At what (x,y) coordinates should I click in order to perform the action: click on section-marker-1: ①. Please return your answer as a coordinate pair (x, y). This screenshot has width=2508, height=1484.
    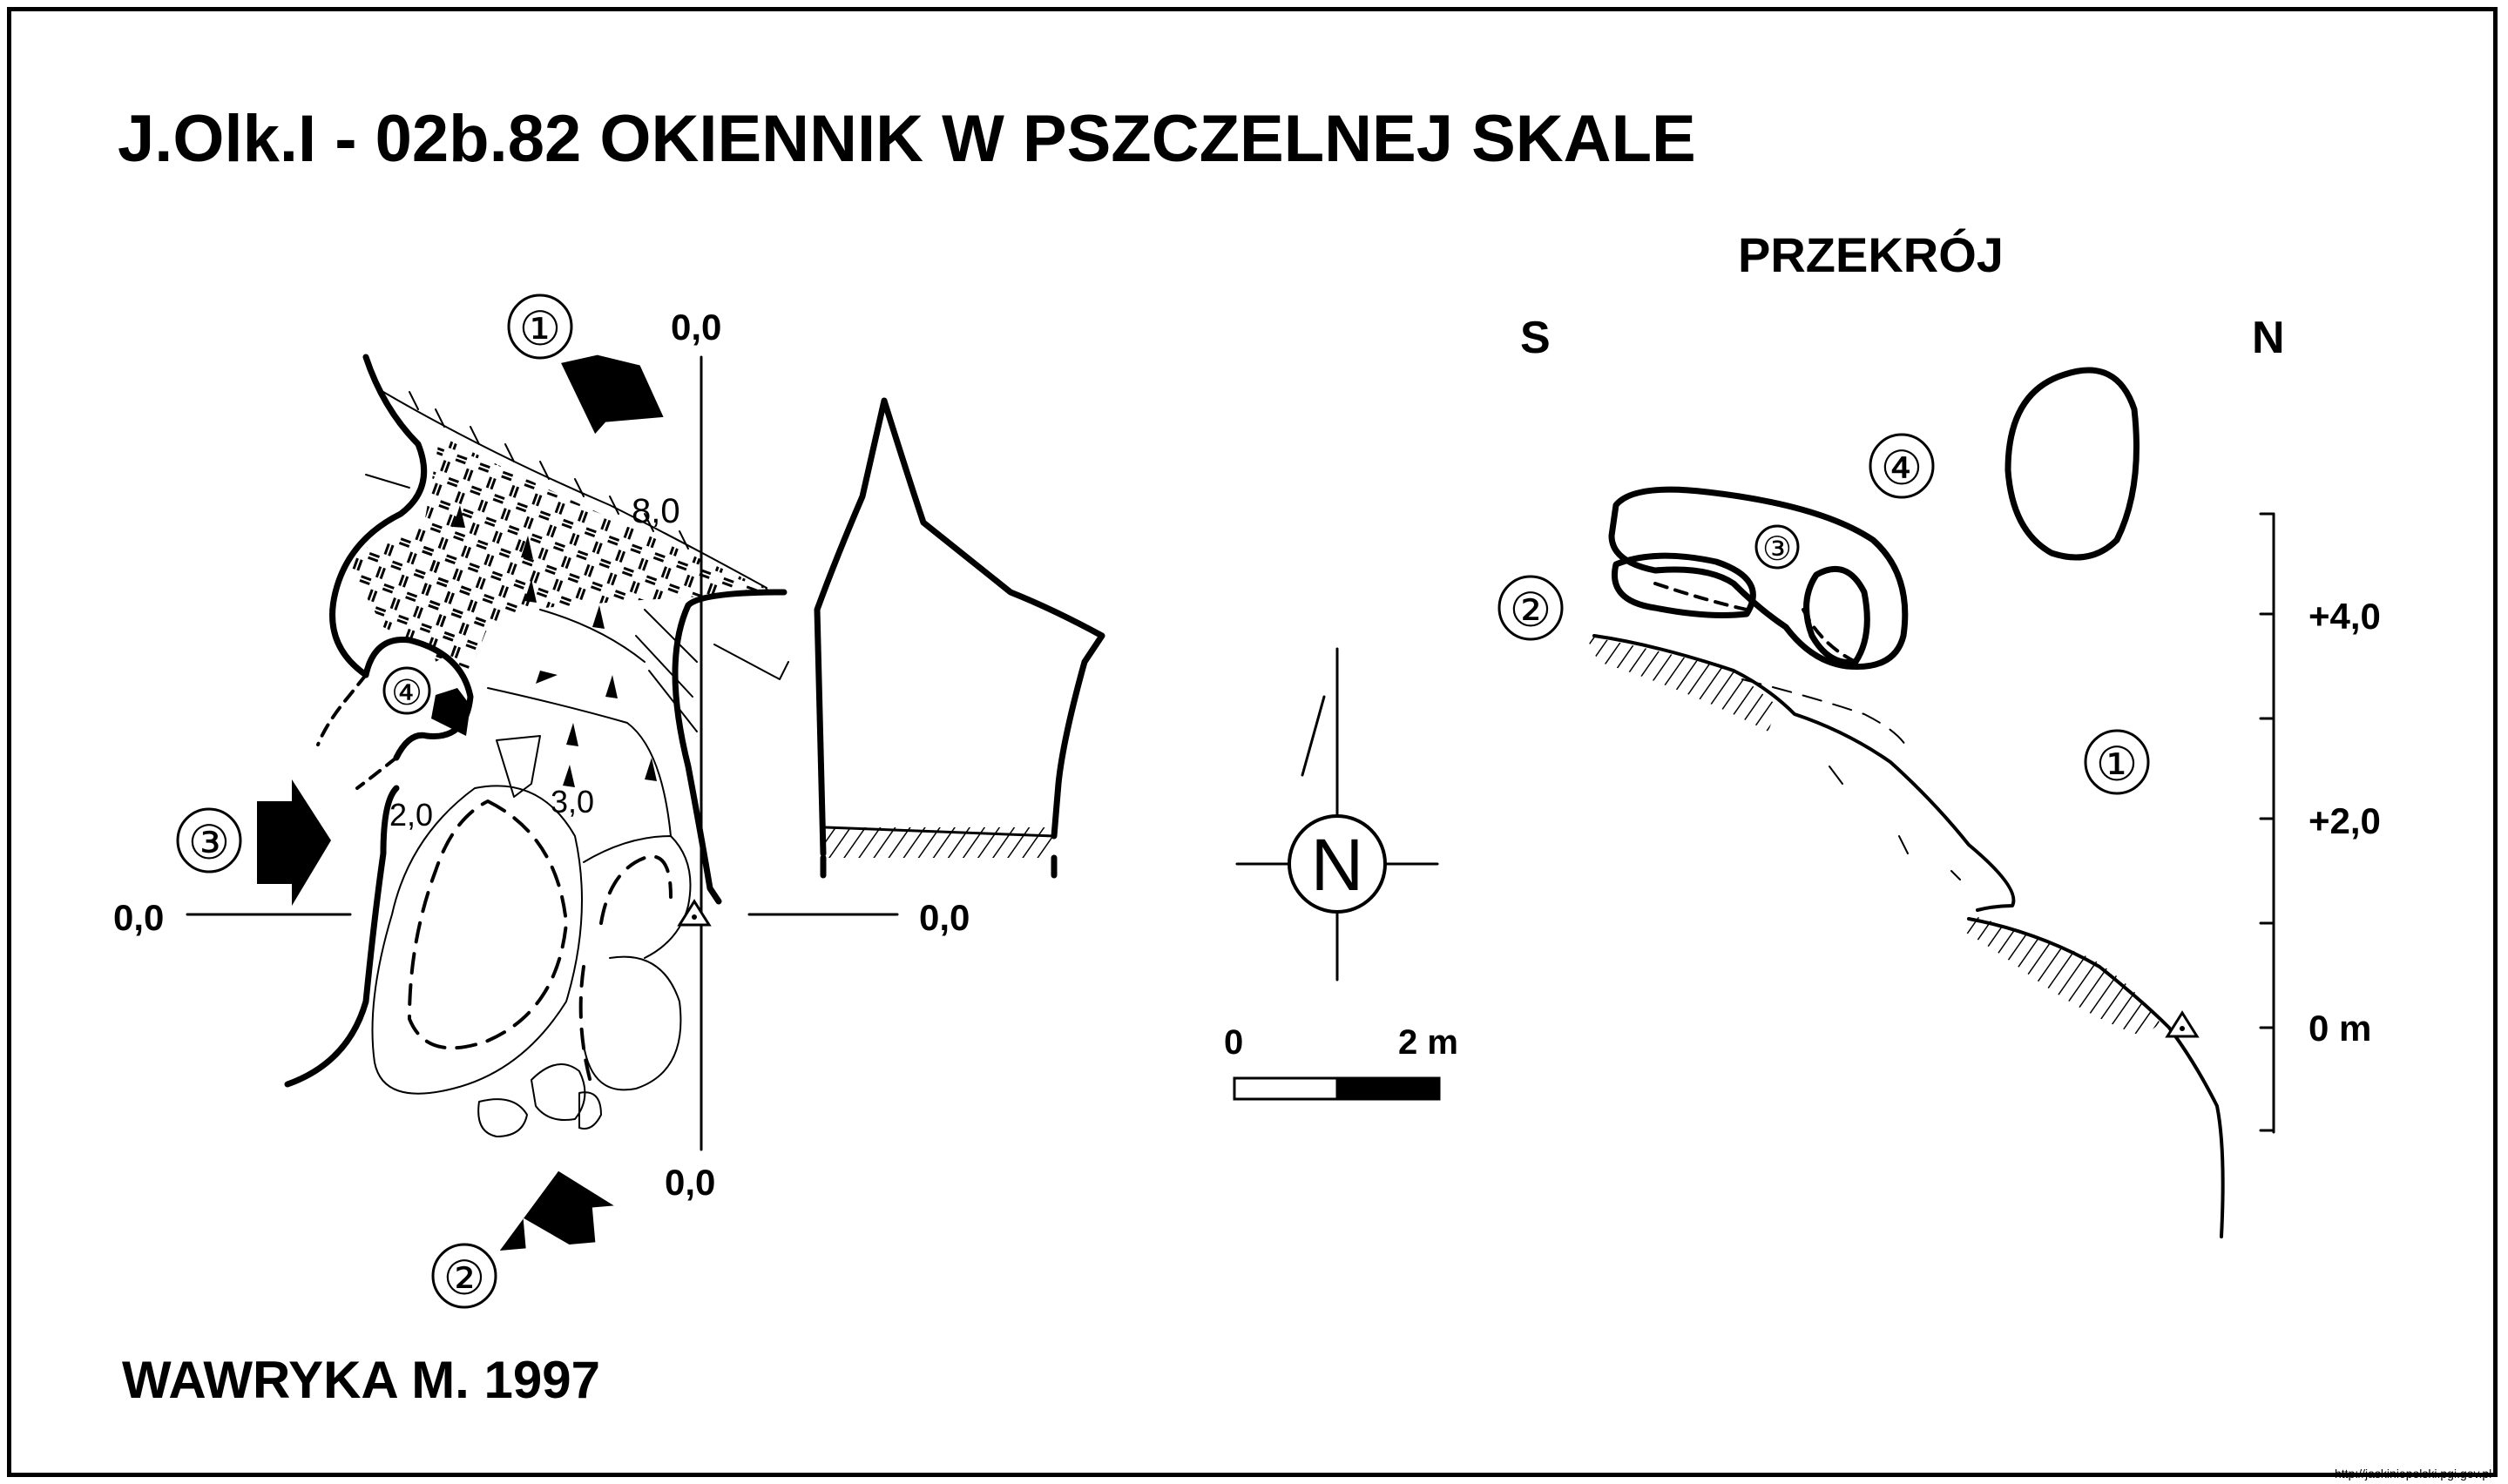
    Looking at the image, I should click on (2117, 765).